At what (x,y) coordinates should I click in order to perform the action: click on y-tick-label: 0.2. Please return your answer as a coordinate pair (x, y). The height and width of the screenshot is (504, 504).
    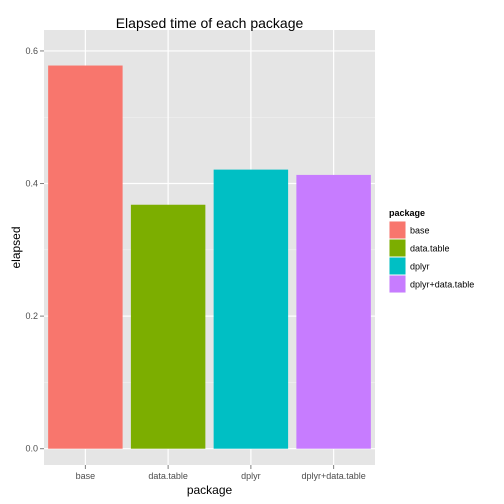
    Looking at the image, I should click on (31, 316).